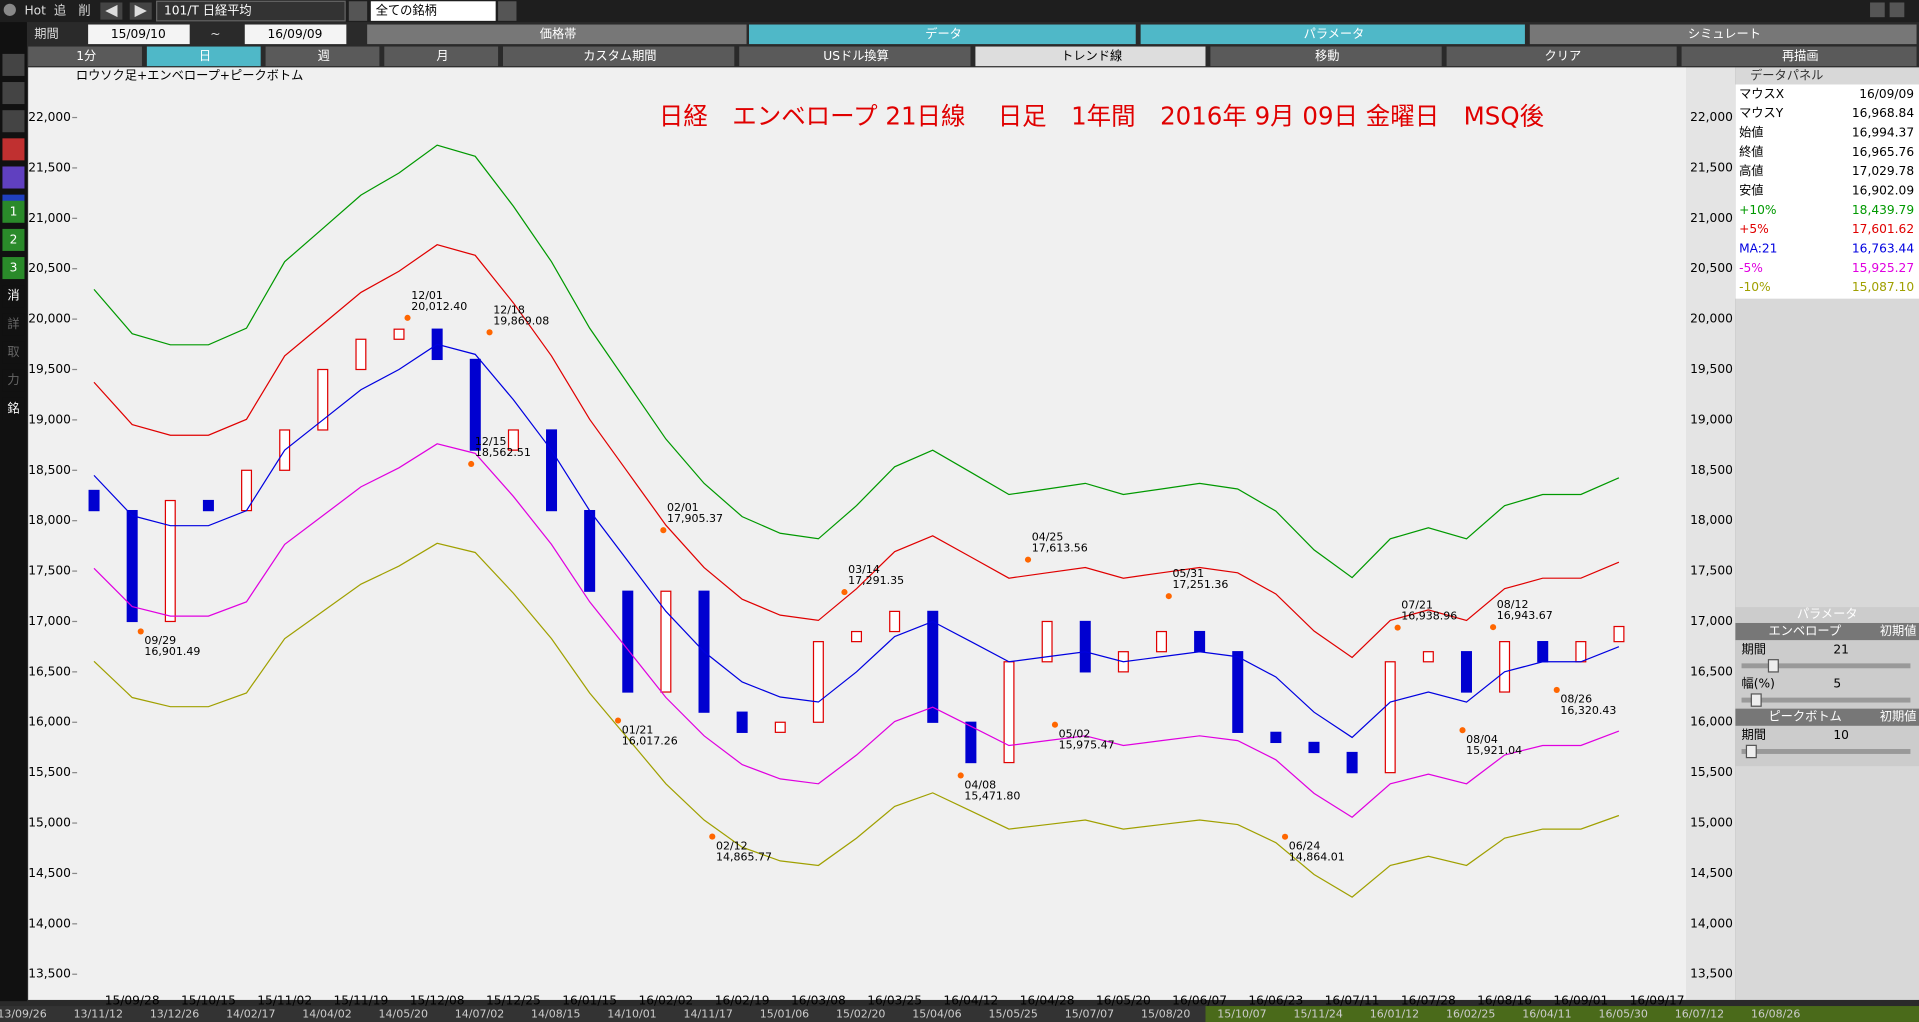 Image resolution: width=1919 pixels, height=1022 pixels. I want to click on pb-value: 16,943.67, so click(1525, 615).